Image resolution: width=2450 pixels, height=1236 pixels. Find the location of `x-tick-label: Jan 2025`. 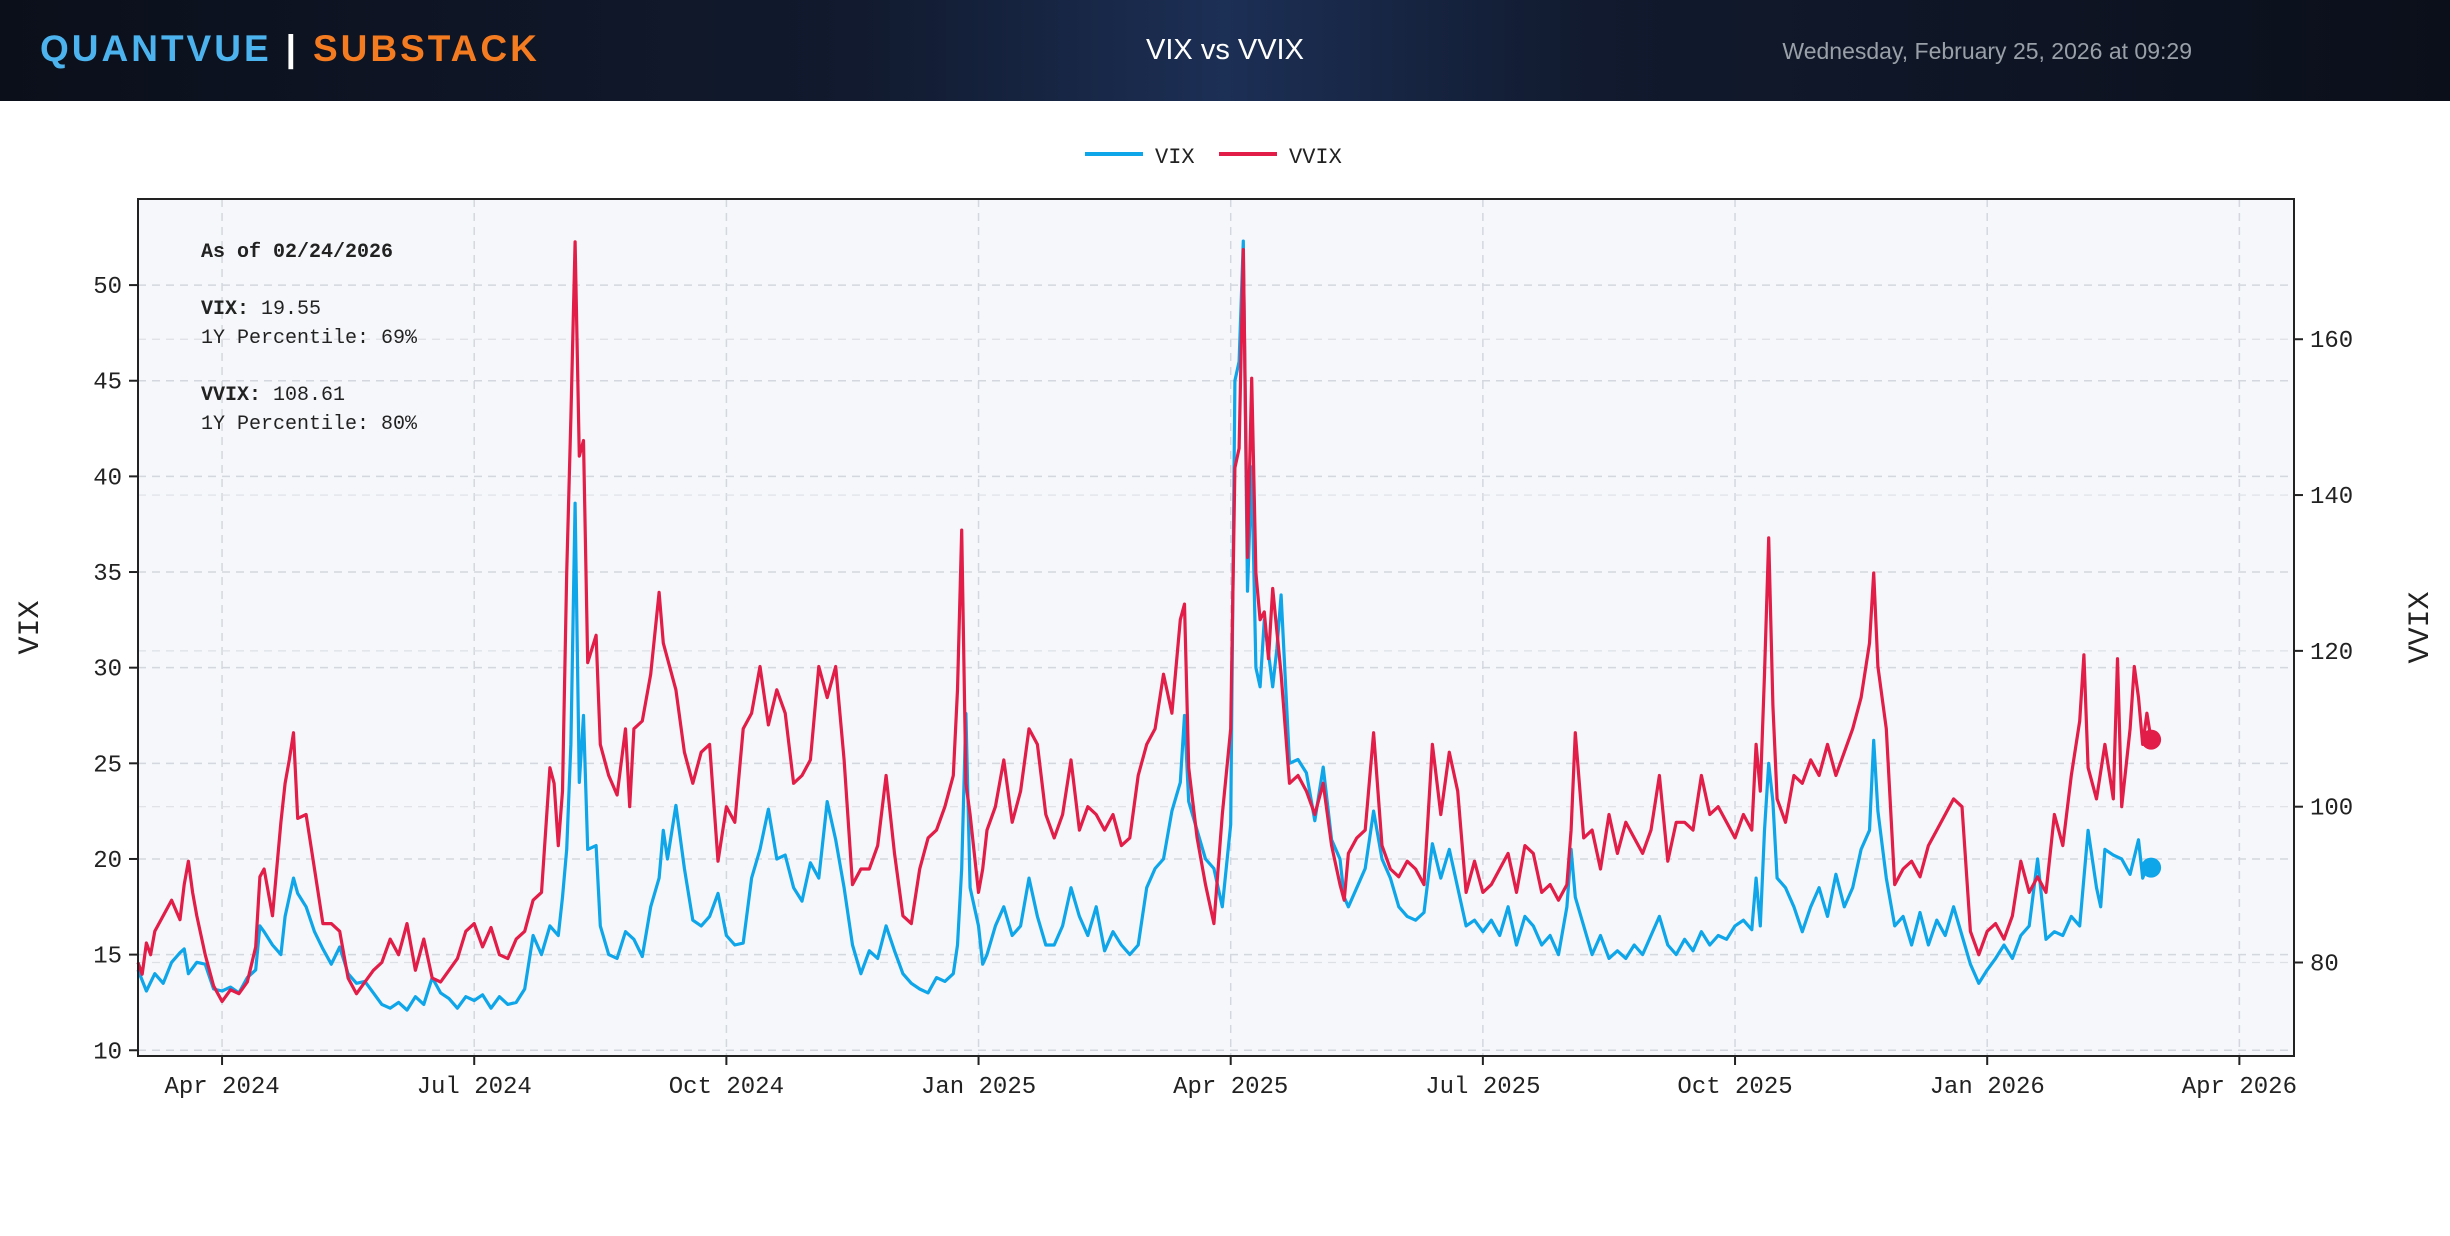

x-tick-label: Jan 2025 is located at coordinates (978, 1087).